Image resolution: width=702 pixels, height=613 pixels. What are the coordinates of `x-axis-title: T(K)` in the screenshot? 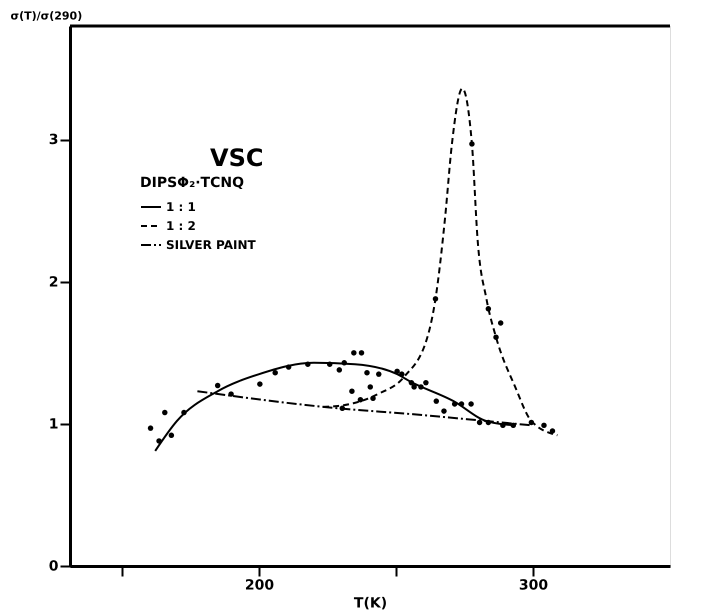 It's located at (371, 604).